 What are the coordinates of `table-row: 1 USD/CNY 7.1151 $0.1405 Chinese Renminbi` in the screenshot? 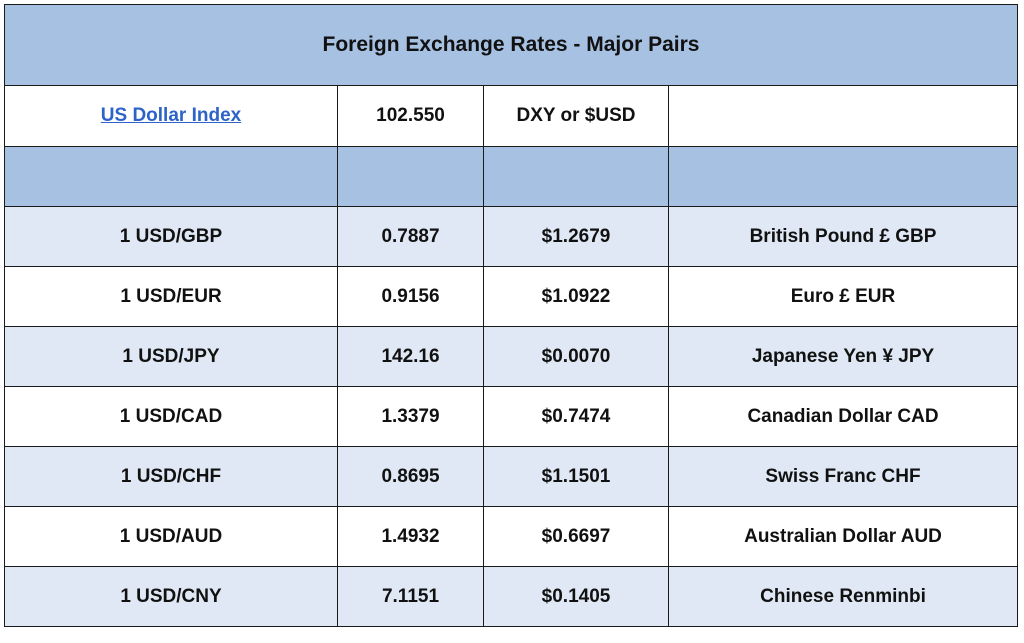 It's located at (511, 596).